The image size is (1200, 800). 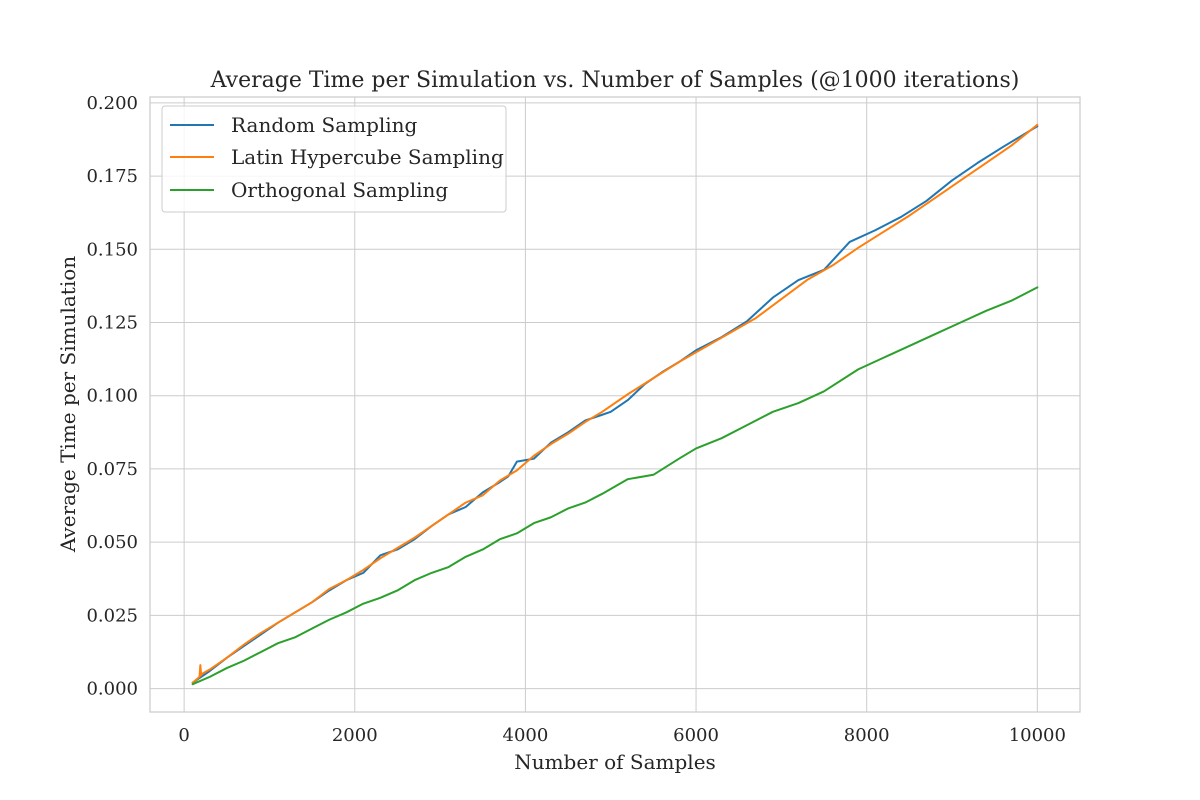 I want to click on y-tick-label: 0.025, so click(x=112, y=615).